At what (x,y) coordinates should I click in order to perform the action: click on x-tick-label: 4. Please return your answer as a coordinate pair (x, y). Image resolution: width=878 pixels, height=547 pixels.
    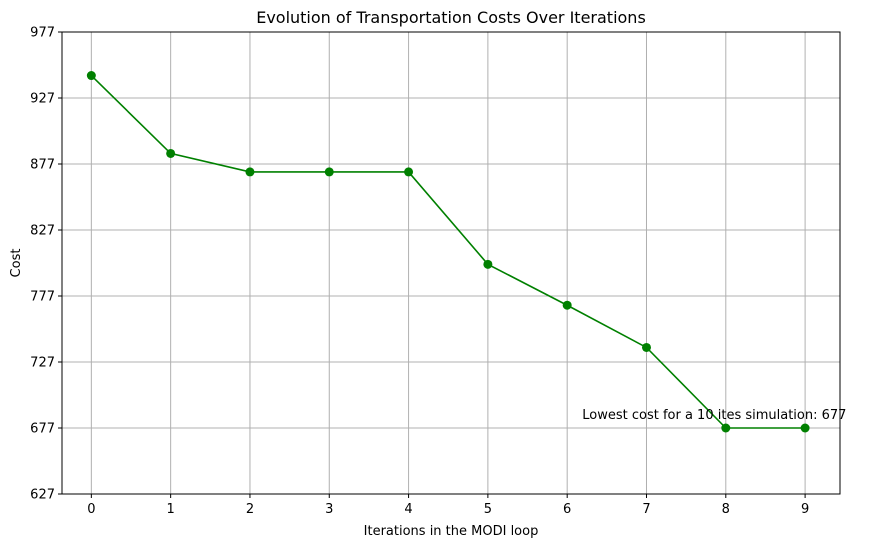
    Looking at the image, I should click on (408, 509).